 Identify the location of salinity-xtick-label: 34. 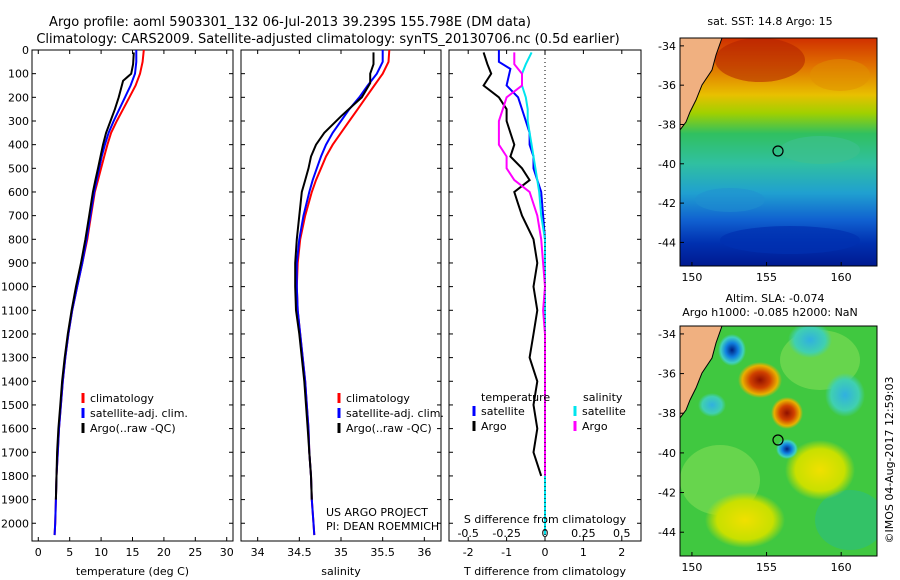
(258, 552).